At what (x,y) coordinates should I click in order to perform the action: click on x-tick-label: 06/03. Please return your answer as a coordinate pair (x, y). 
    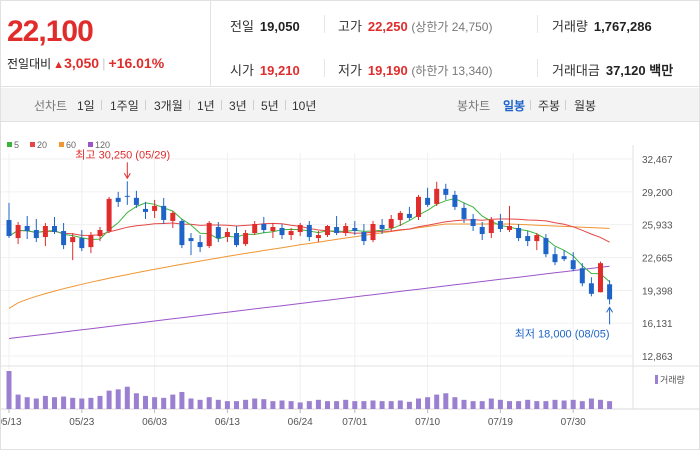
    Looking at the image, I should click on (154, 422).